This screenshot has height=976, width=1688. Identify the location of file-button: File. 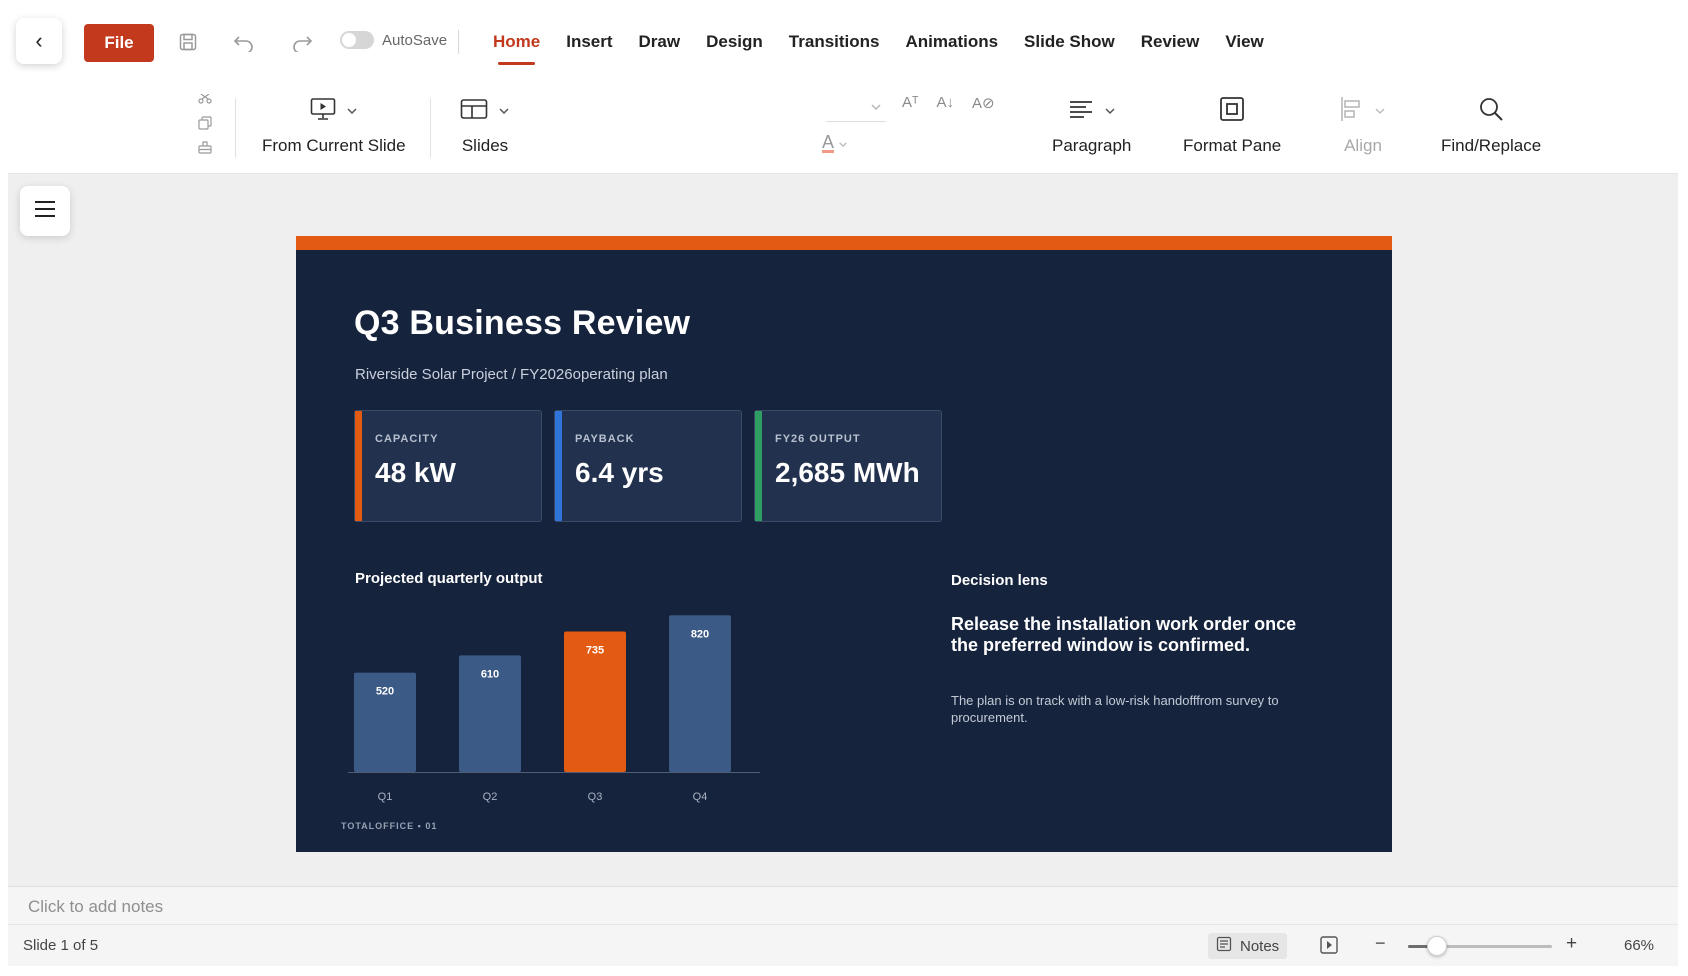
(119, 43).